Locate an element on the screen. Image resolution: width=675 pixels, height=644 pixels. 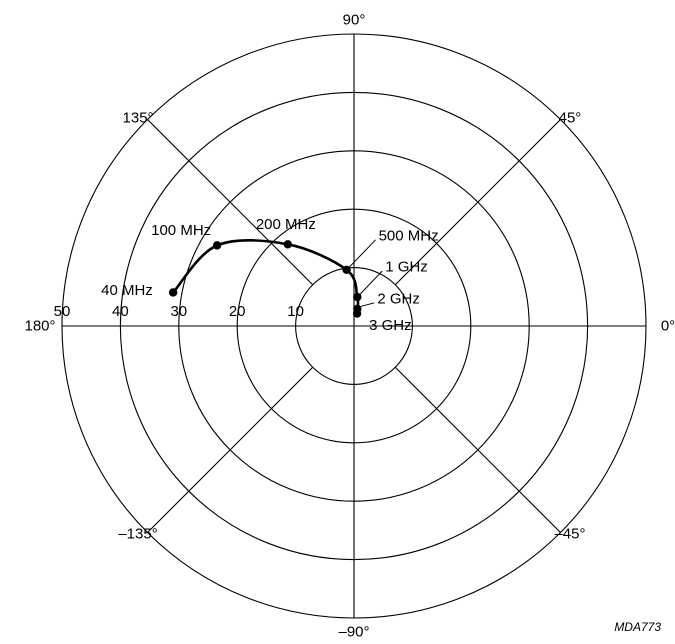
radial-tick-label-50: 50 is located at coordinates (62, 311).